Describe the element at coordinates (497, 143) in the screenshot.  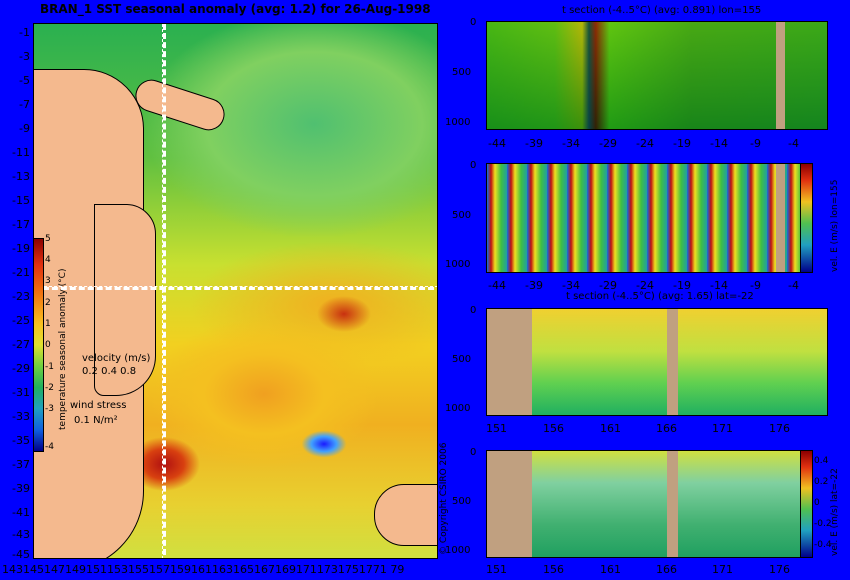
I see `lat-tick: -44` at that location.